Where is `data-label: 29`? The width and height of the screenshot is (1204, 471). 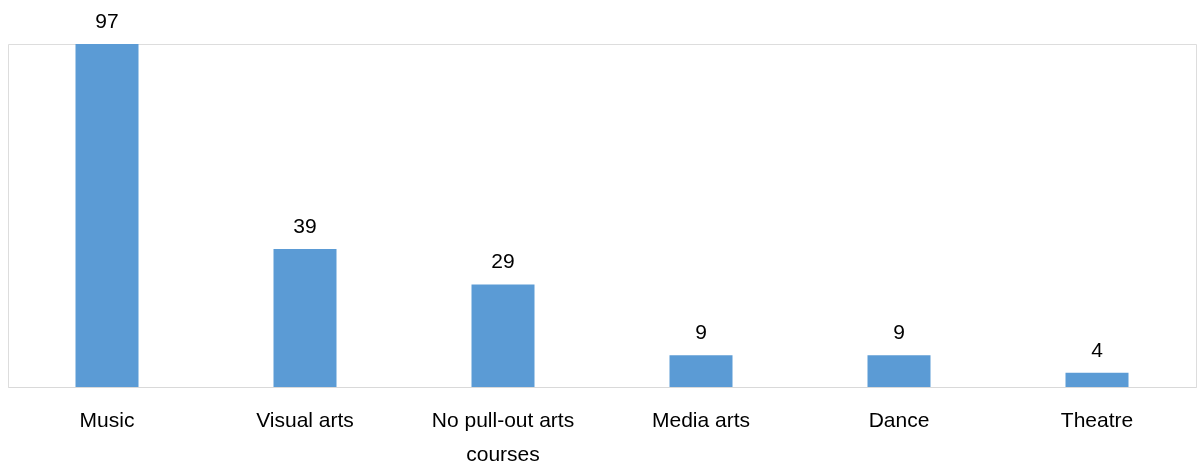
data-label: 29 is located at coordinates (503, 261).